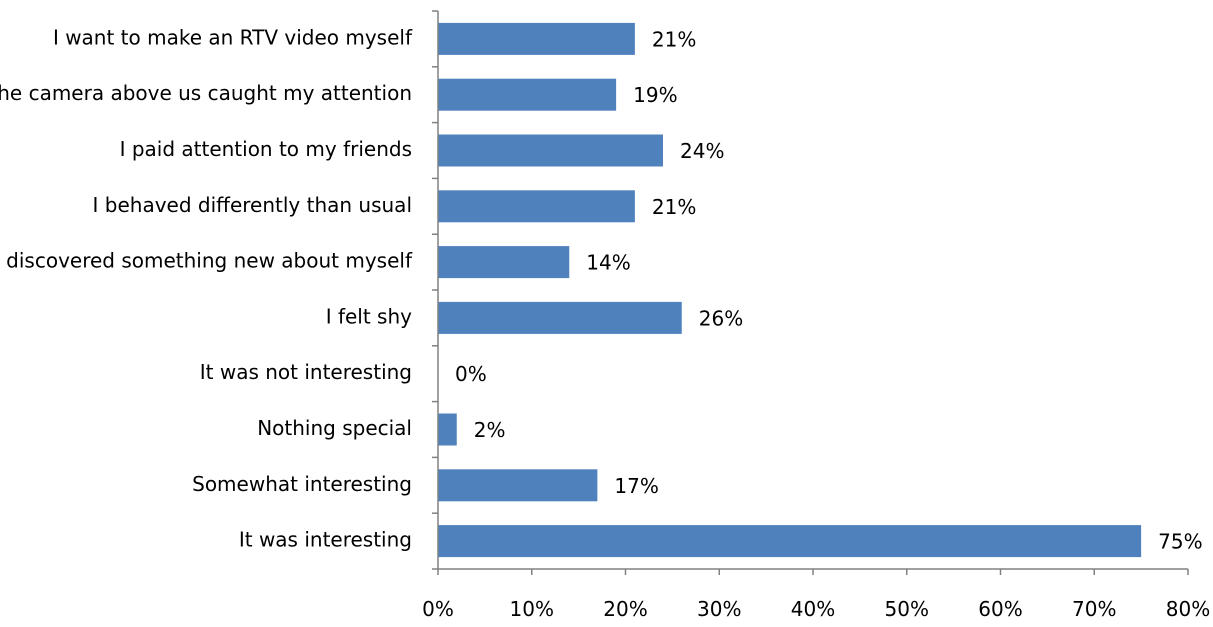 The image size is (1213, 627). I want to click on x-axis-tick-labels: 0% 10% 20% 30% 40% 50% 60% 70% 80%, so click(816, 609).